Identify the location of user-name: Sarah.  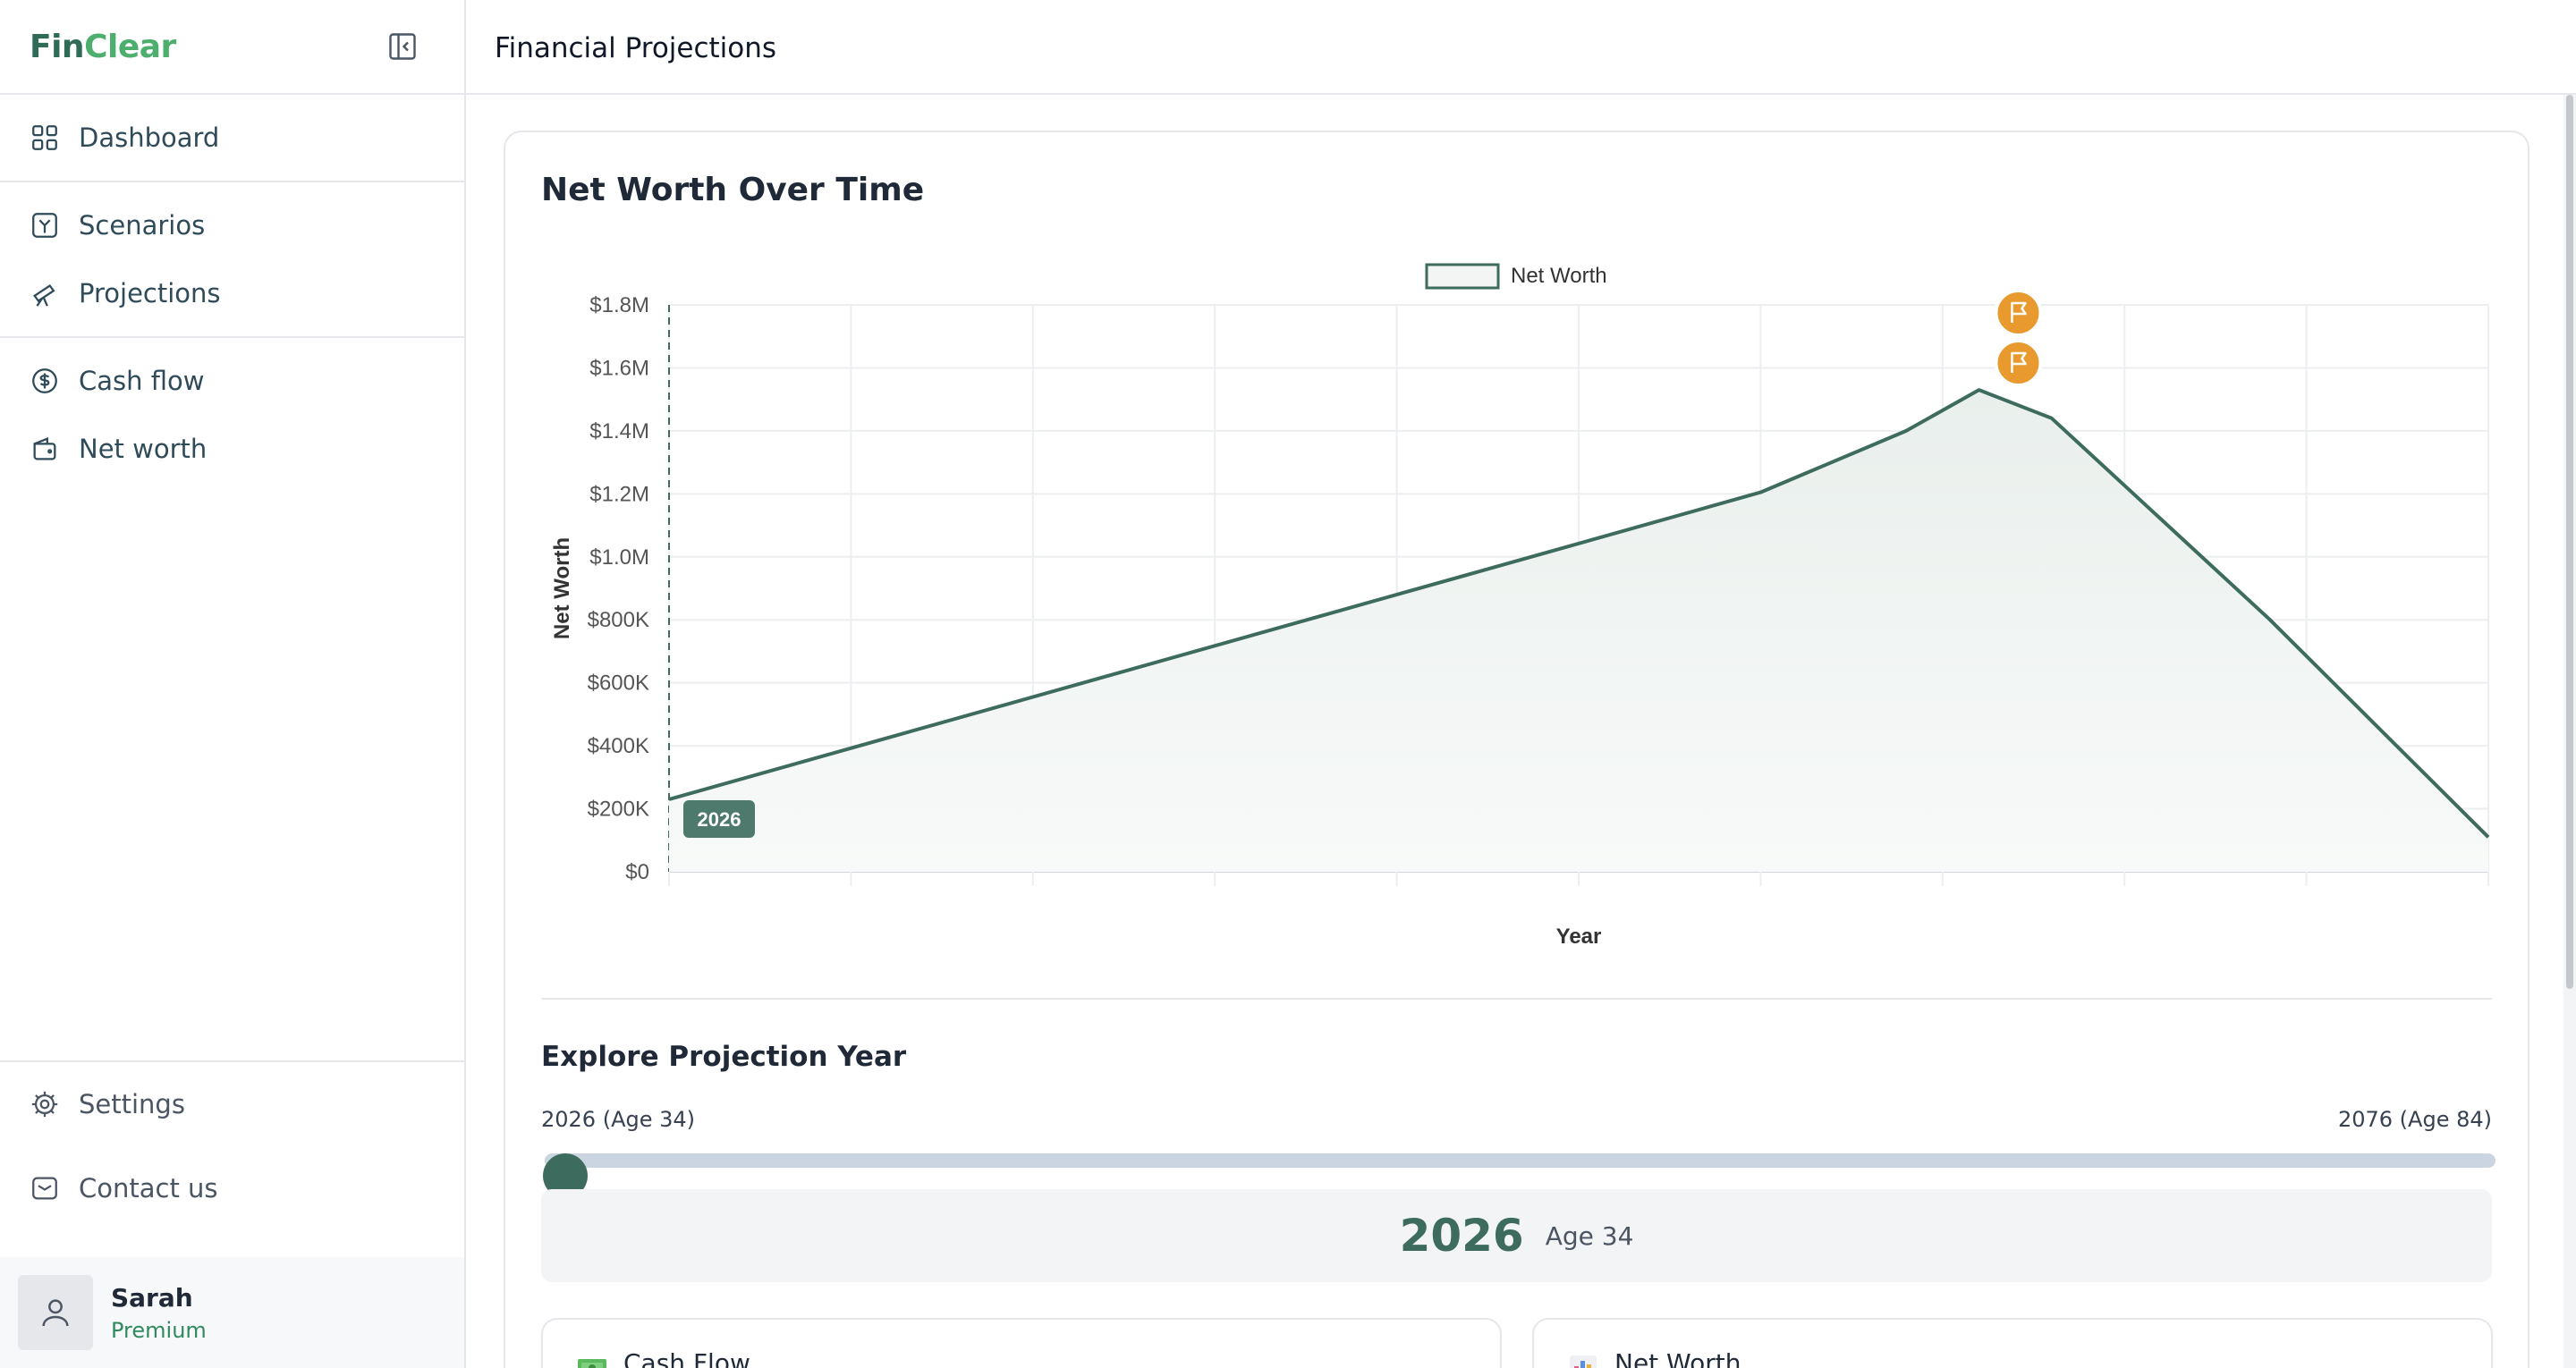
(152, 1298).